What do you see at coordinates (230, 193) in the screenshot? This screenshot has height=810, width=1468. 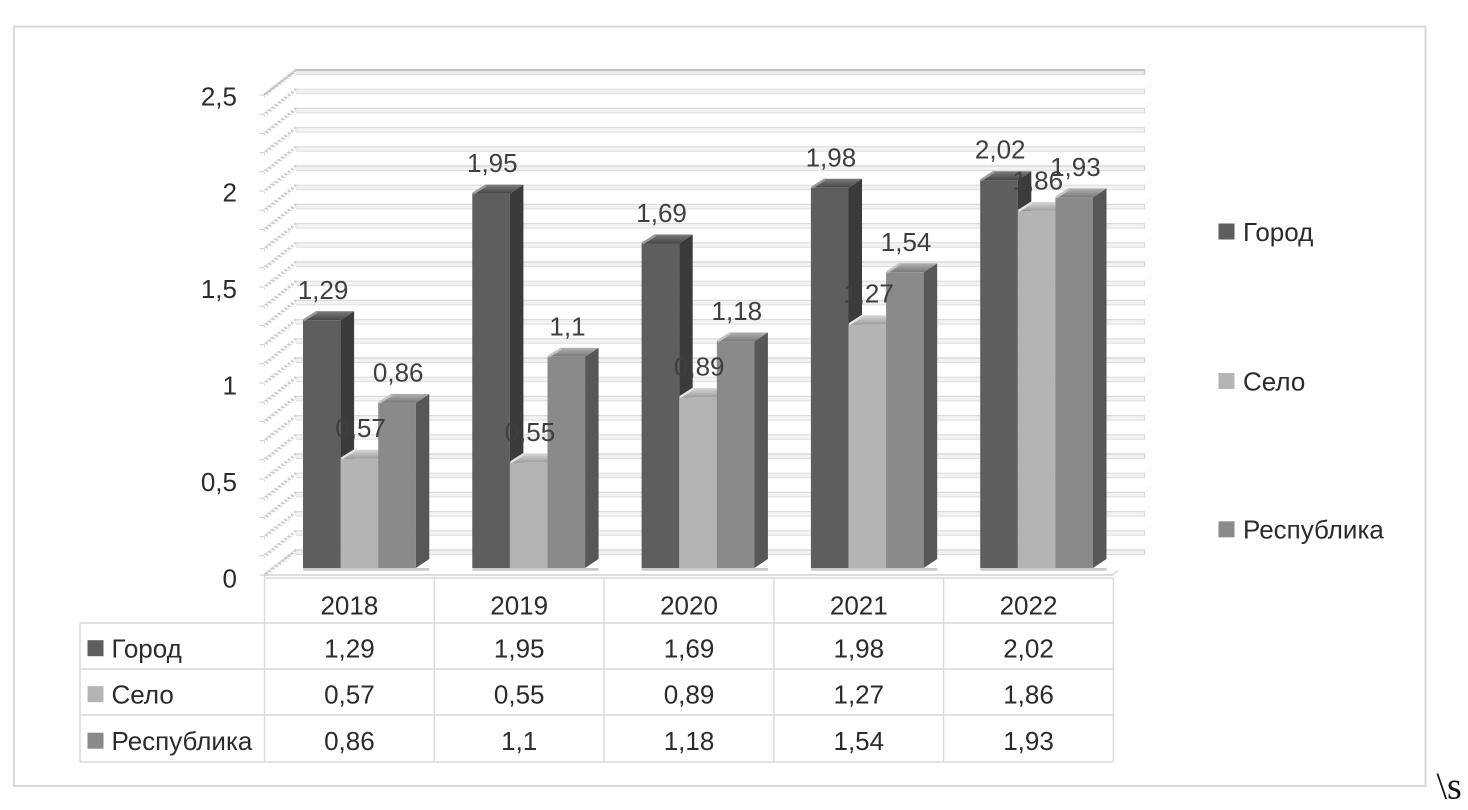 I see `svg-text: 2` at bounding box center [230, 193].